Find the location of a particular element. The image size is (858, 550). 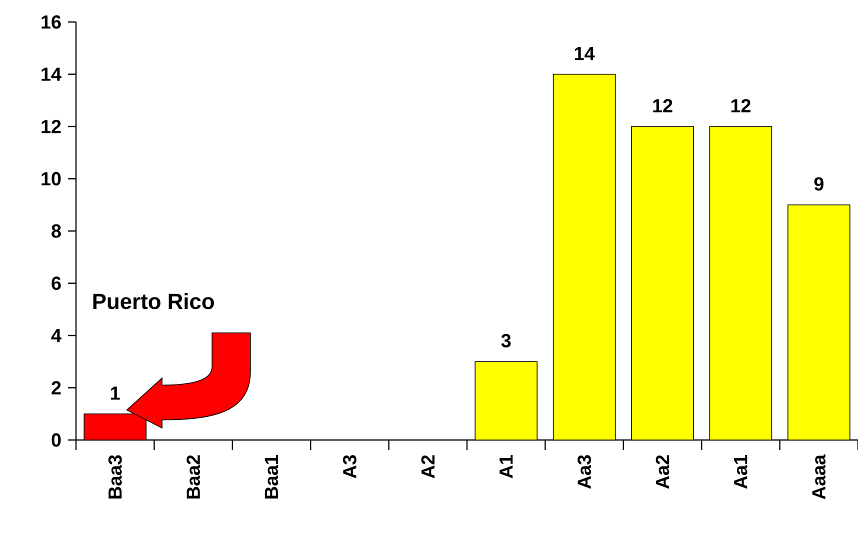

x-tick-label: Baa1 is located at coordinates (271, 476).